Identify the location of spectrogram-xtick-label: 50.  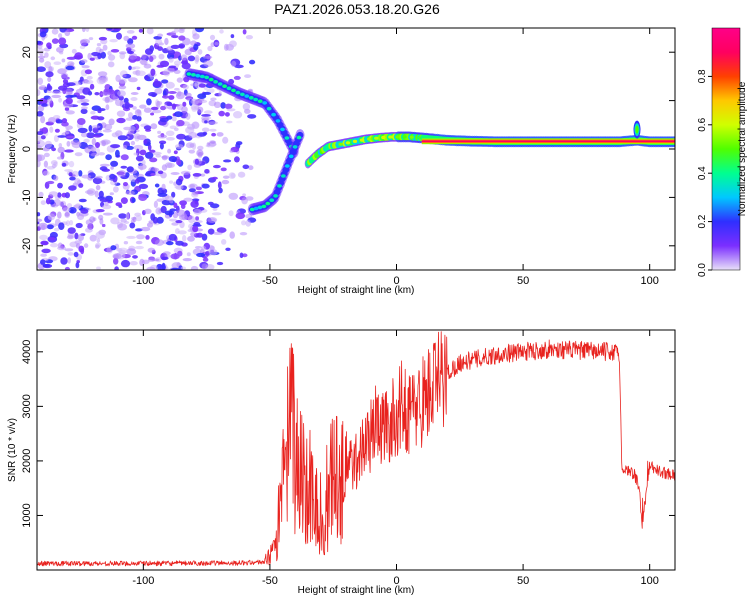
(523, 281).